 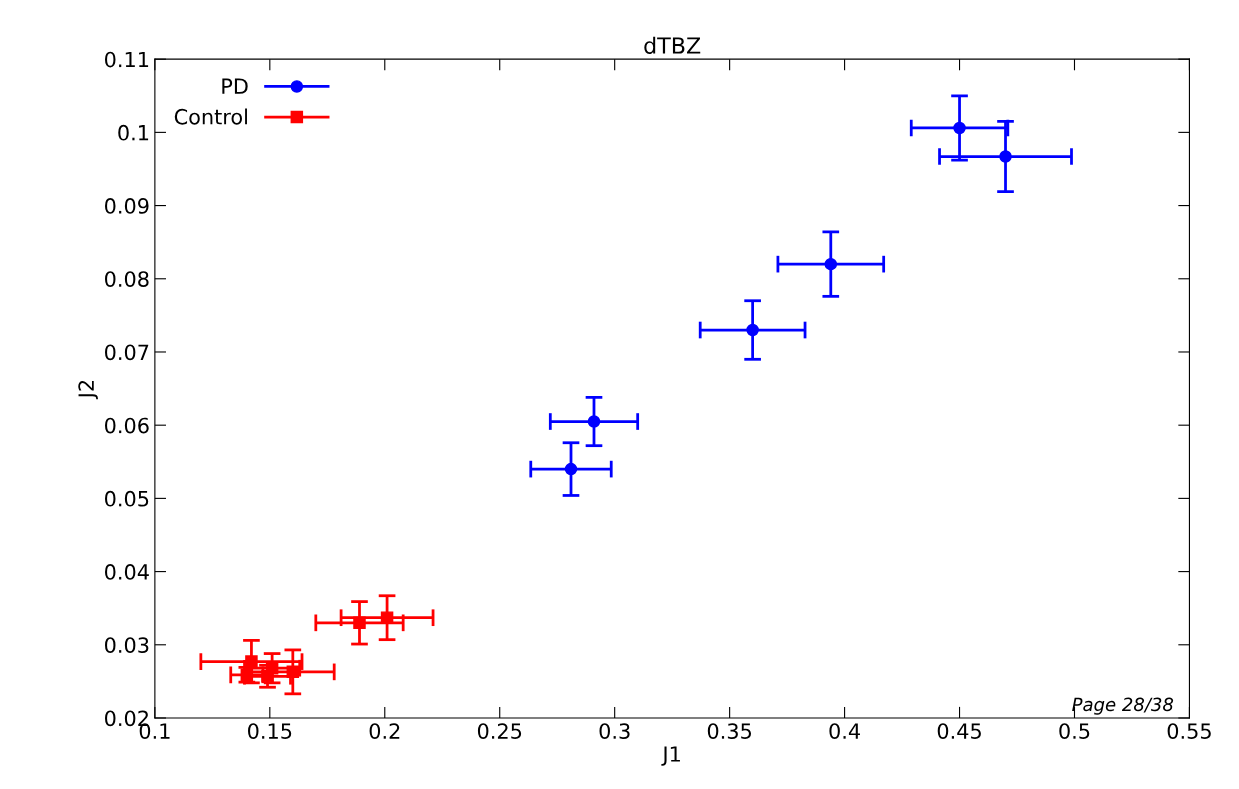 What do you see at coordinates (133, 132) in the screenshot?
I see `y-tick-label: 0.1` at bounding box center [133, 132].